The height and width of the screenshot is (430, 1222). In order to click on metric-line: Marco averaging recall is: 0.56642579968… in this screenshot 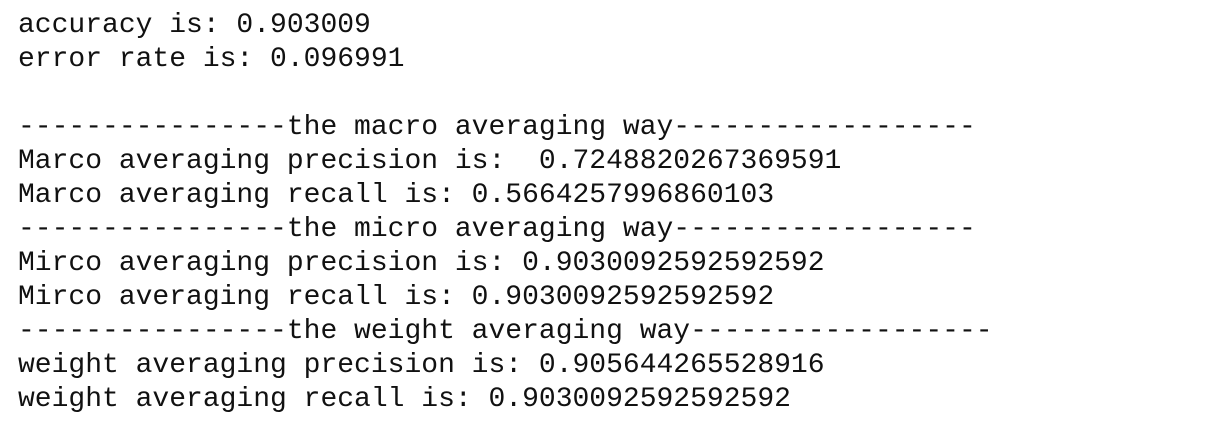, I will do `click(396, 195)`.